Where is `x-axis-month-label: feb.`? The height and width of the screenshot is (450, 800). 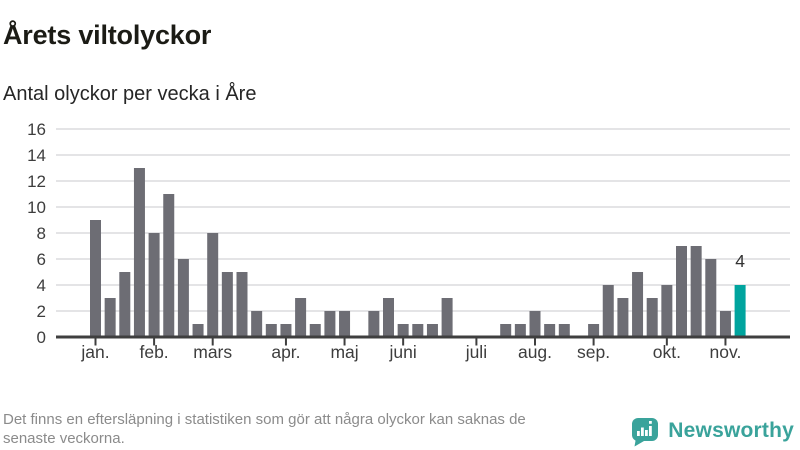 x-axis-month-label: feb. is located at coordinates (153, 352).